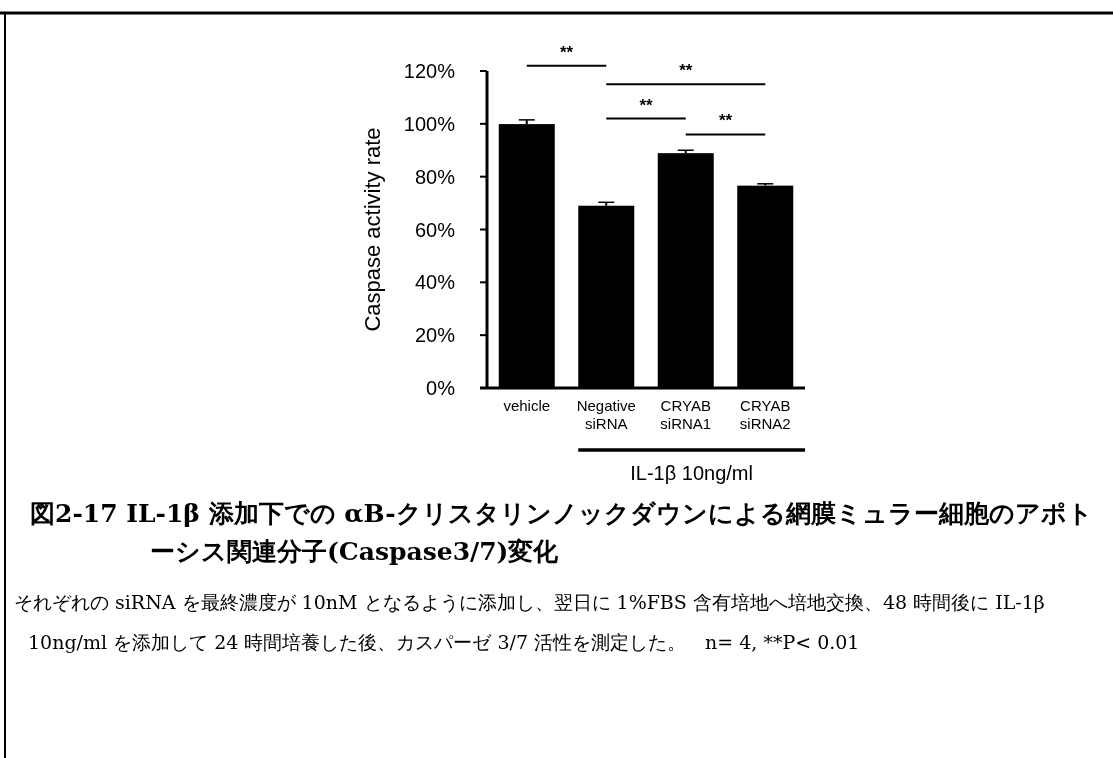 The height and width of the screenshot is (758, 1113). I want to click on x-tick-label: CRYAB siRNA2, so click(765, 414).